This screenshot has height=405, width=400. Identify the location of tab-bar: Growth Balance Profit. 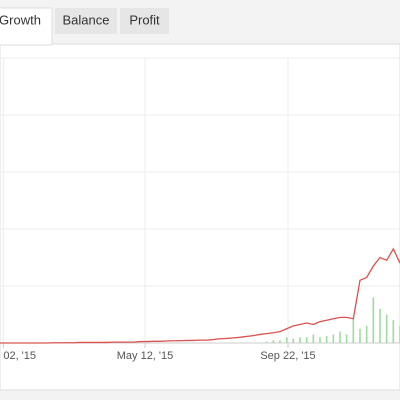
(84, 26).